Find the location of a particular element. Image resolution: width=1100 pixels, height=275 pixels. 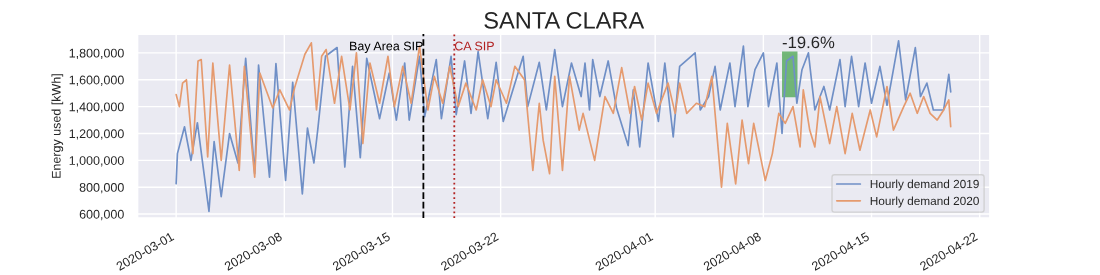

ref-line-label: CA SIP is located at coordinates (474, 46).